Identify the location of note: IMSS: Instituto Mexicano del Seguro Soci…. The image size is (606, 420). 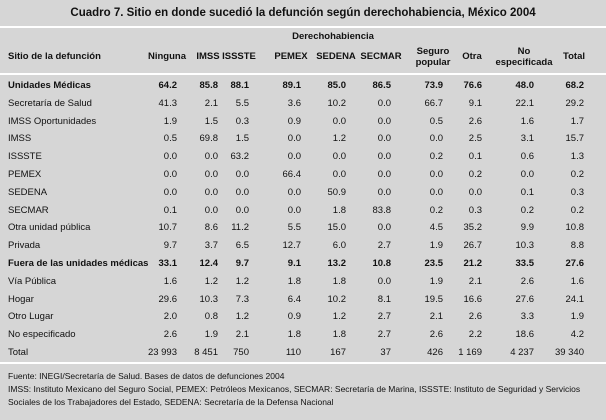
(294, 395).